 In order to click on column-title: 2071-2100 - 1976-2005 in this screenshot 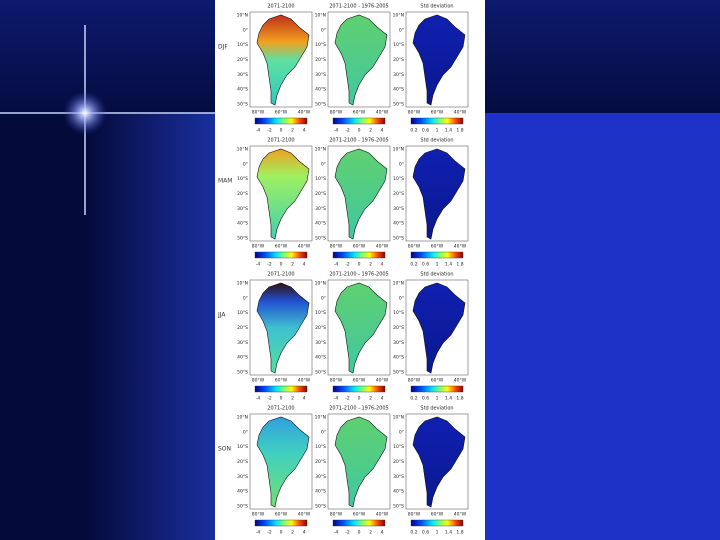, I will do `click(359, 141)`.